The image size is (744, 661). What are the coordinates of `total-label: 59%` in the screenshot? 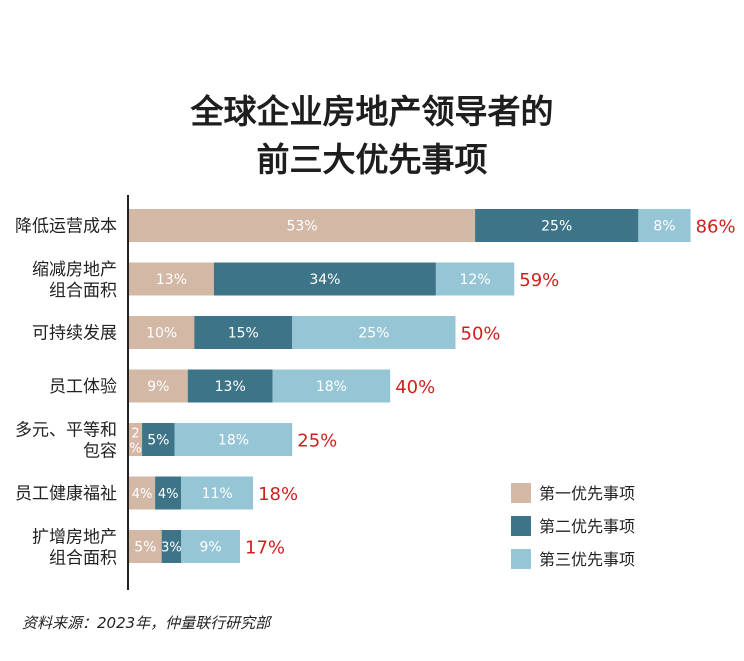 It's located at (539, 280).